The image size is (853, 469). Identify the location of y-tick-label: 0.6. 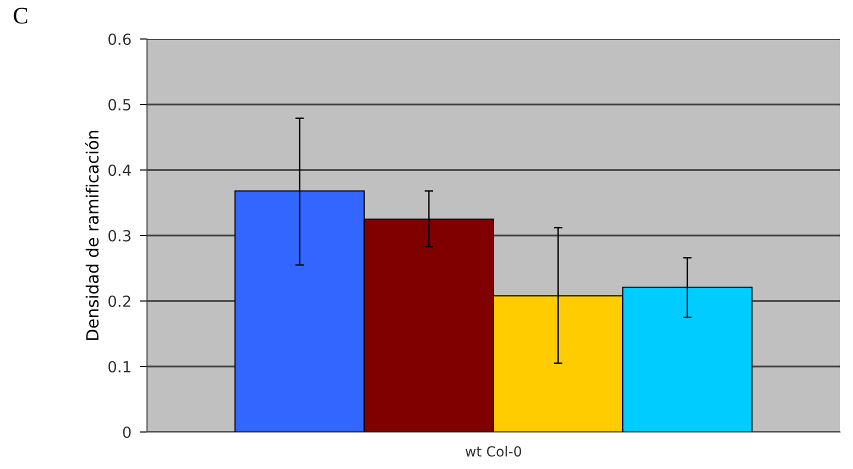
(119, 39).